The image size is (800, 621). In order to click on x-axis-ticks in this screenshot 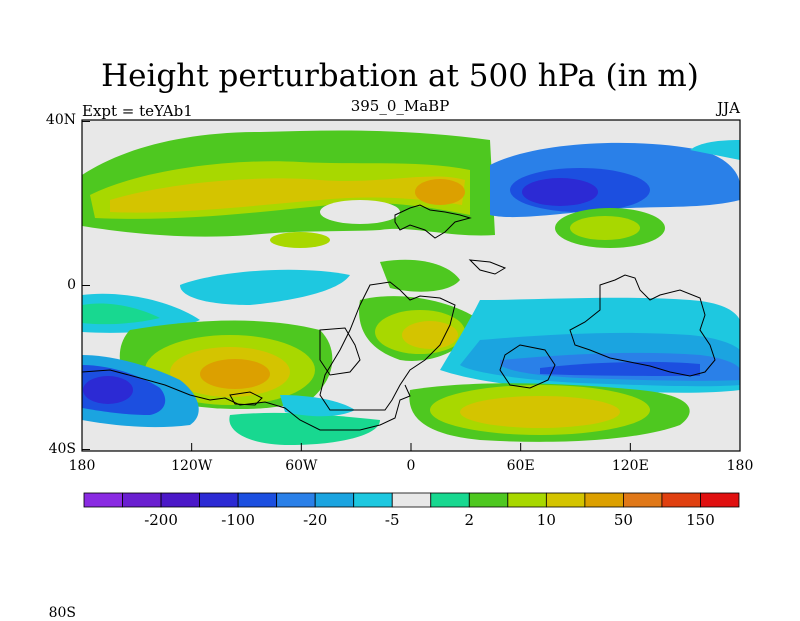, I will do `click(411, 447)`.